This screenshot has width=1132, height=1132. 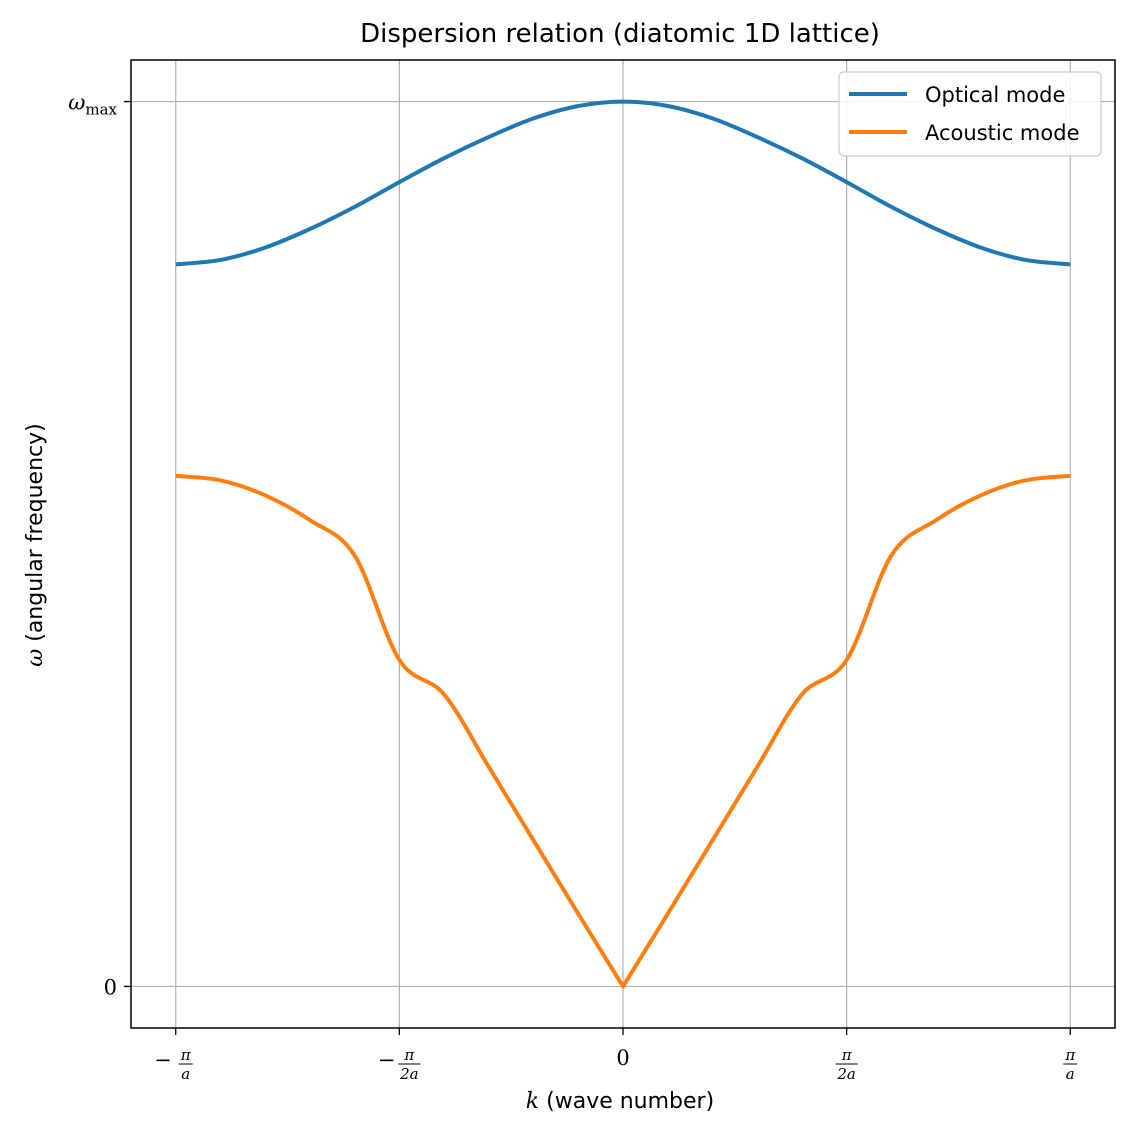 What do you see at coordinates (35, 535) in the screenshot?
I see `y-axis-label-text: (angular frequency)` at bounding box center [35, 535].